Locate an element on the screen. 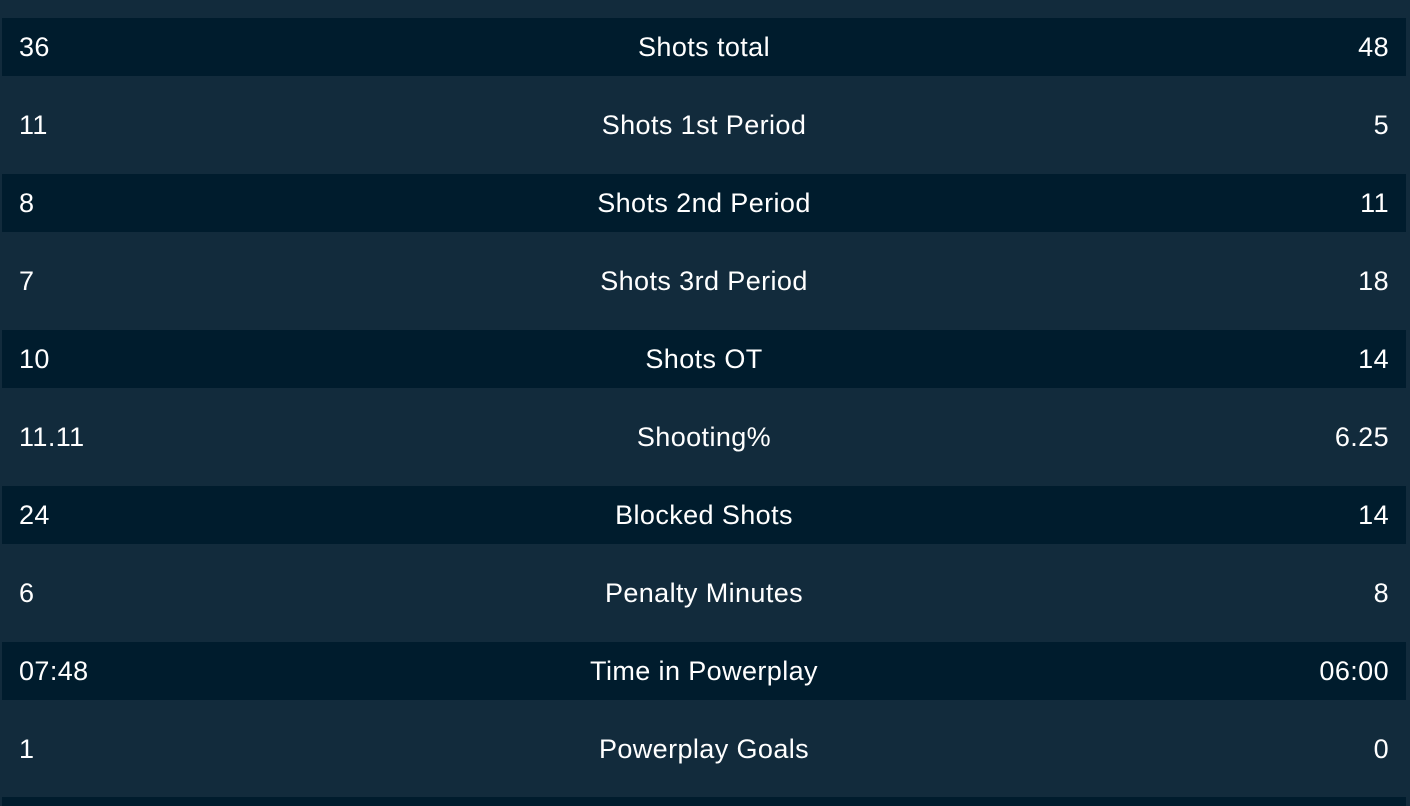 The width and height of the screenshot is (1410, 806). stat-label: Time in Powerplay is located at coordinates (704, 670).